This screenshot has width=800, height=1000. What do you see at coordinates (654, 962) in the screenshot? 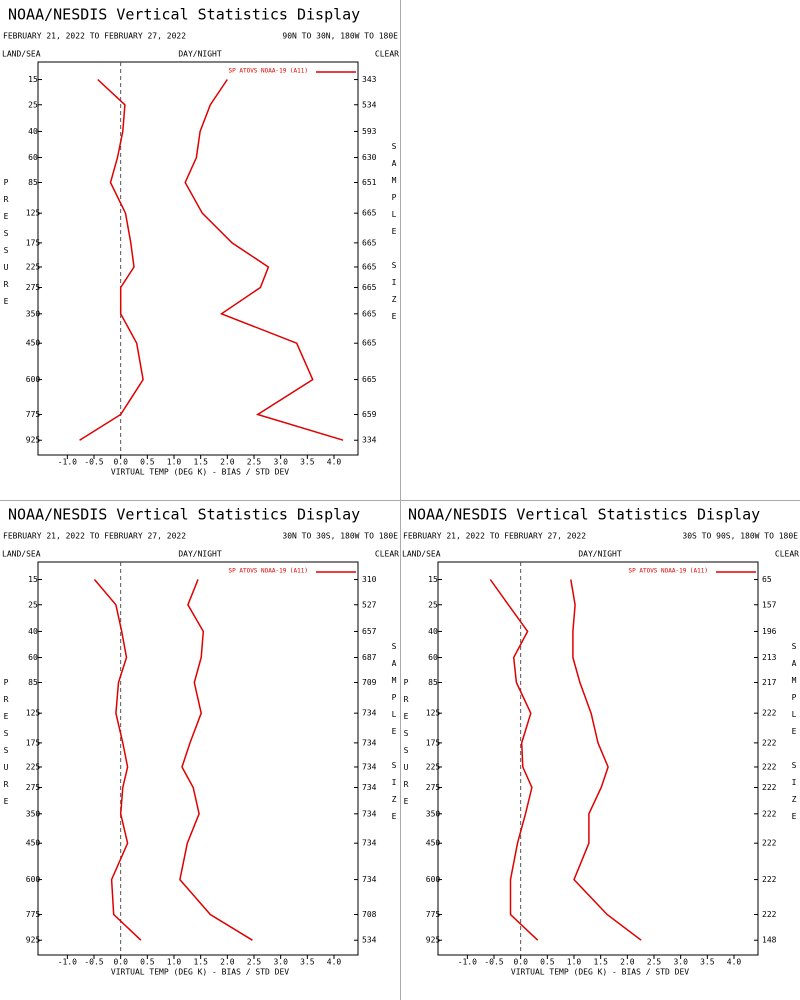
I see `x-tick-label: 2.5` at bounding box center [654, 962].